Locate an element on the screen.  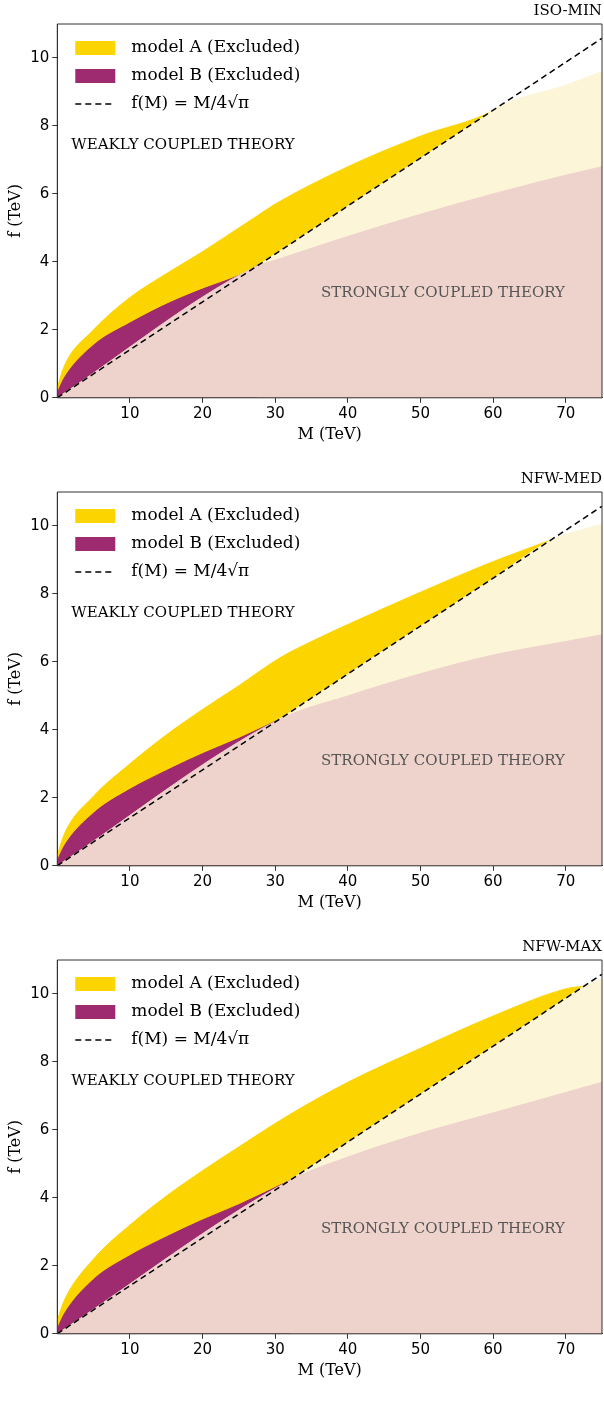
chart-title: NFW-MAX is located at coordinates (562, 945).